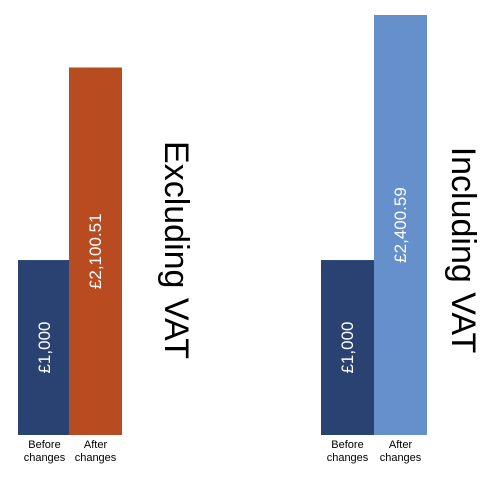 The height and width of the screenshot is (487, 500). Describe the element at coordinates (176, 250) in the screenshot. I see `chart-title: Excluding VAT` at that location.